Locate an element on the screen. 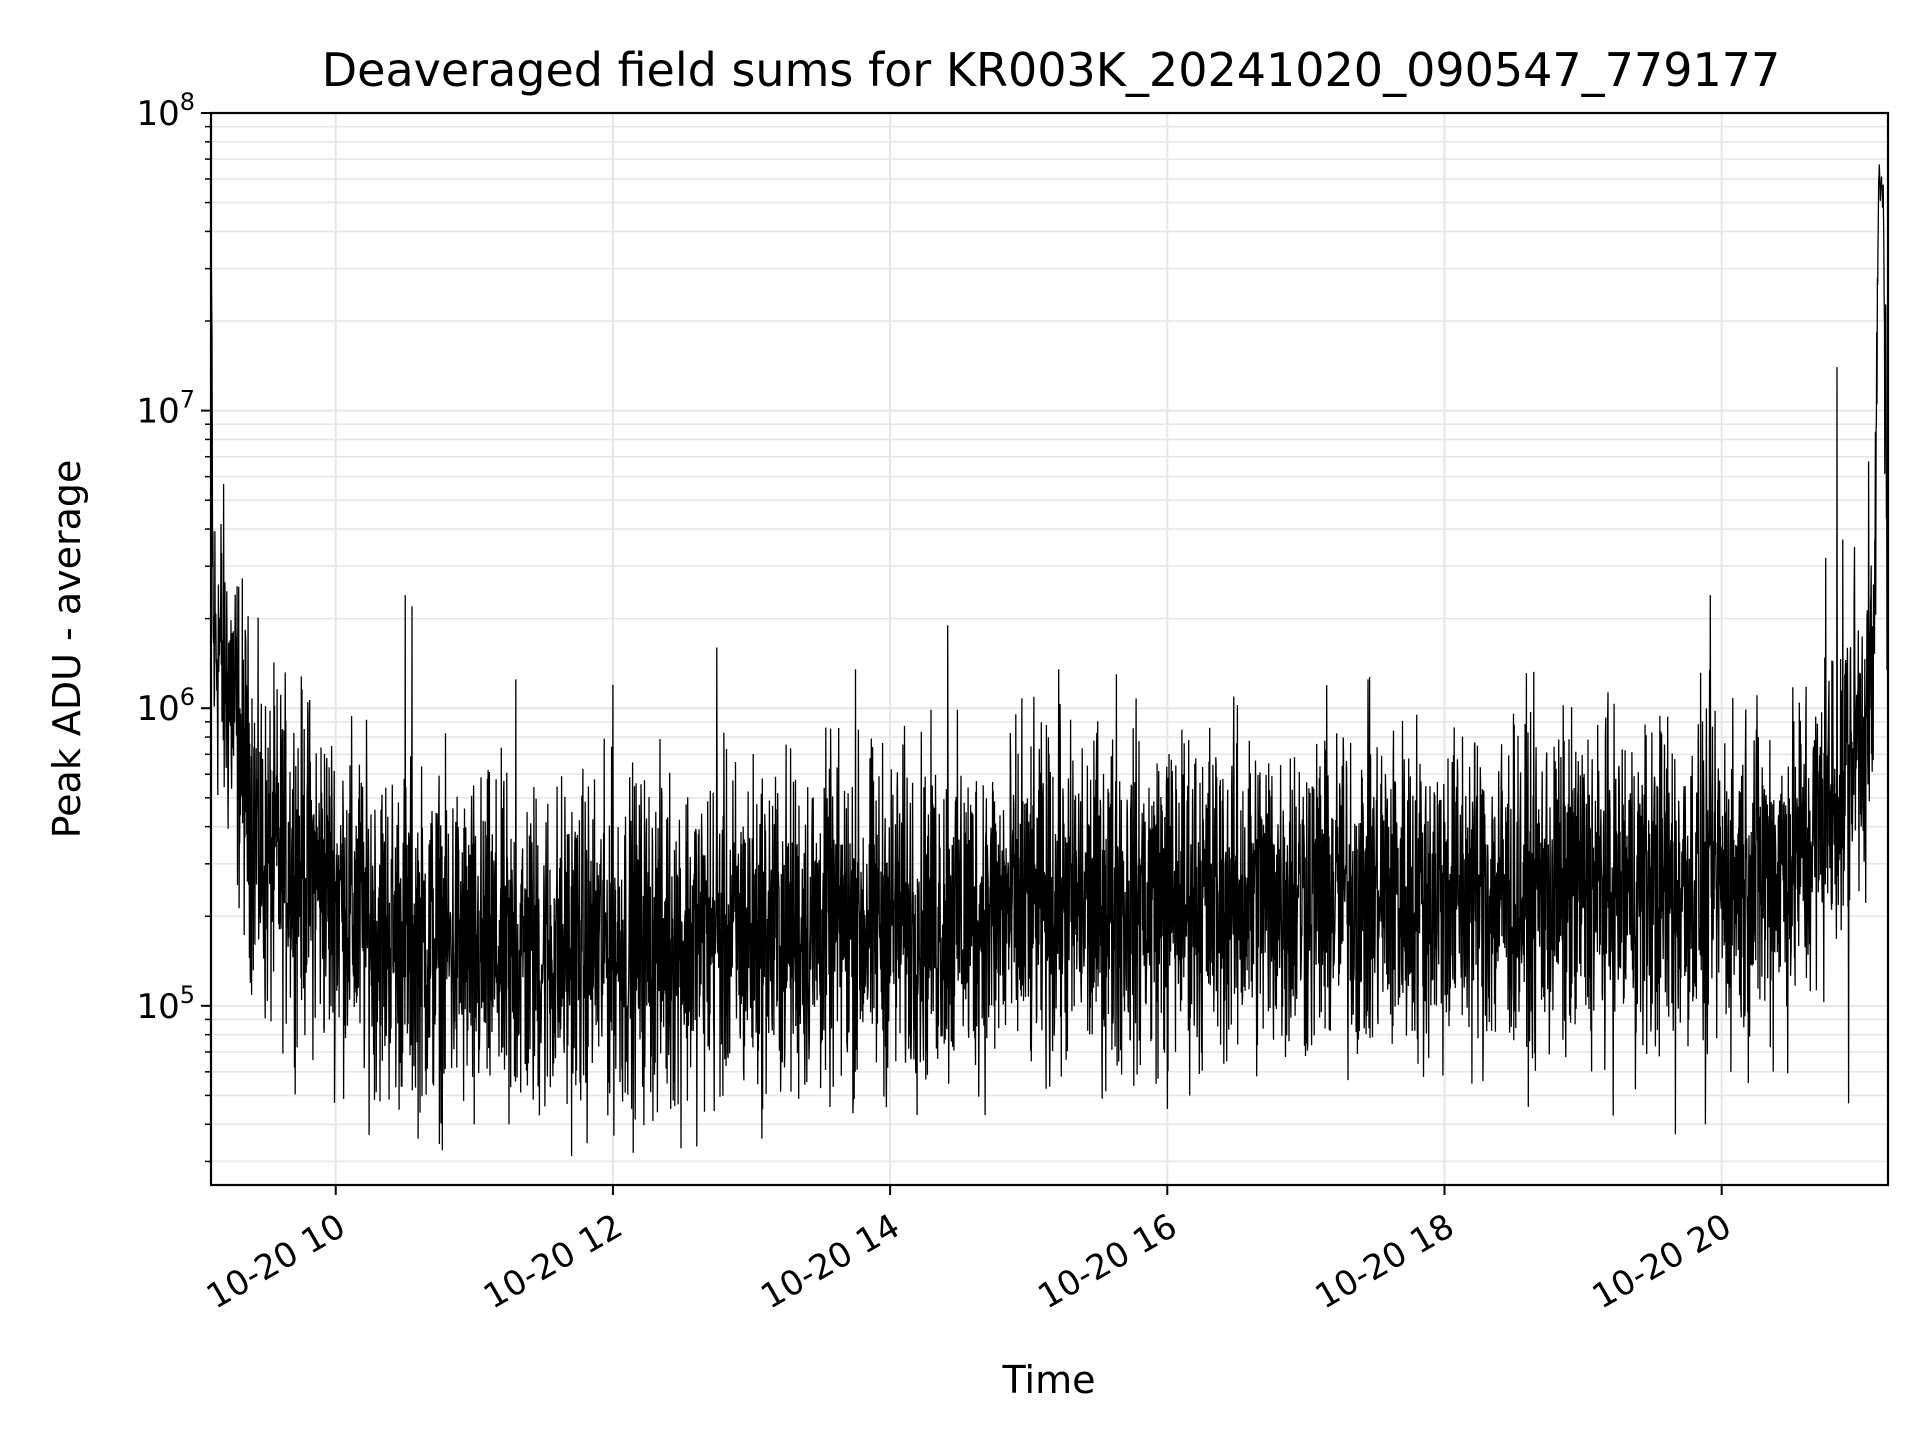  y-axis: 10⁵ 10⁶ 10⁷ 10⁸ is located at coordinates (173, 625).